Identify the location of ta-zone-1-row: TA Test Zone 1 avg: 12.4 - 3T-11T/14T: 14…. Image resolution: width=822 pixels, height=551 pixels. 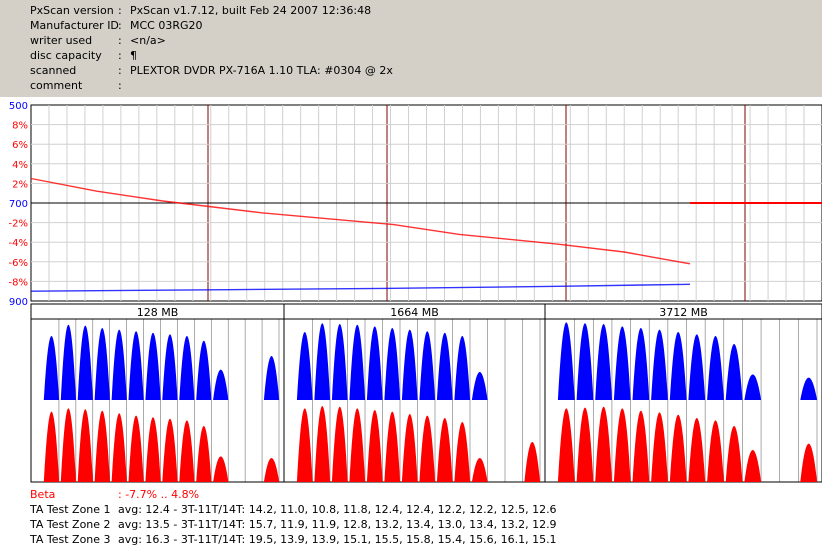
(293, 509).